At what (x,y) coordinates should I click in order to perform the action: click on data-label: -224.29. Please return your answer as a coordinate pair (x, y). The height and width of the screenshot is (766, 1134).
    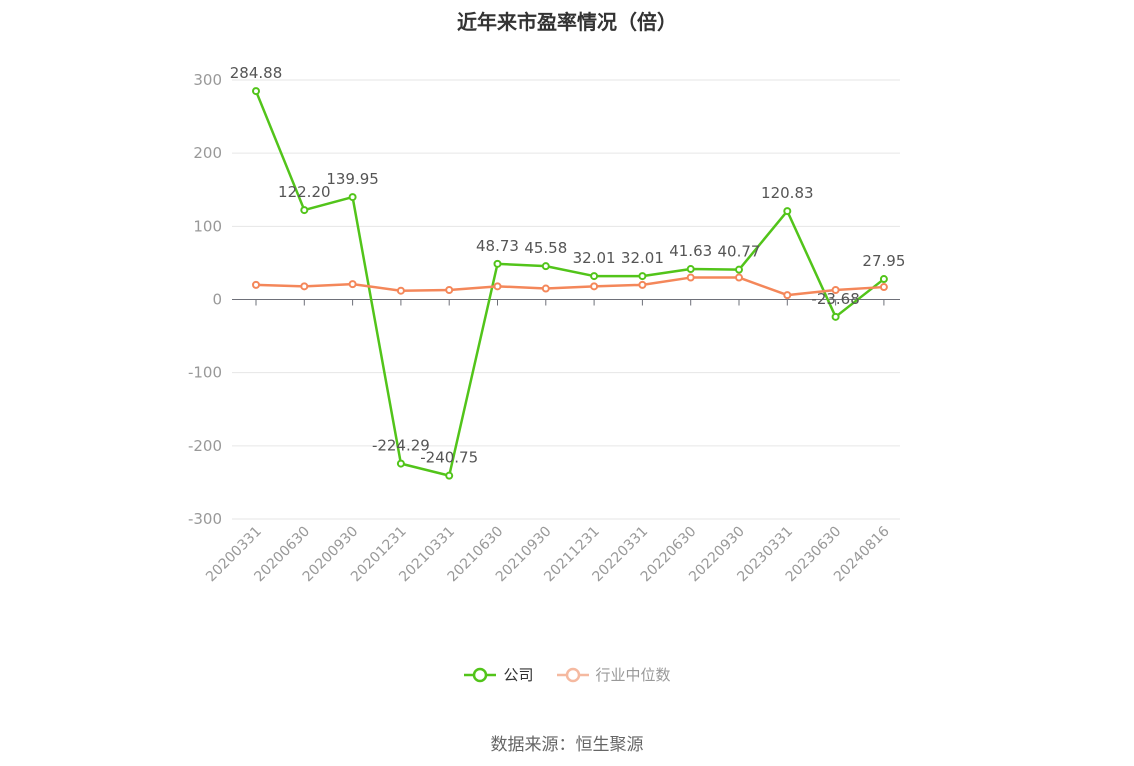
    Looking at the image, I should click on (401, 446).